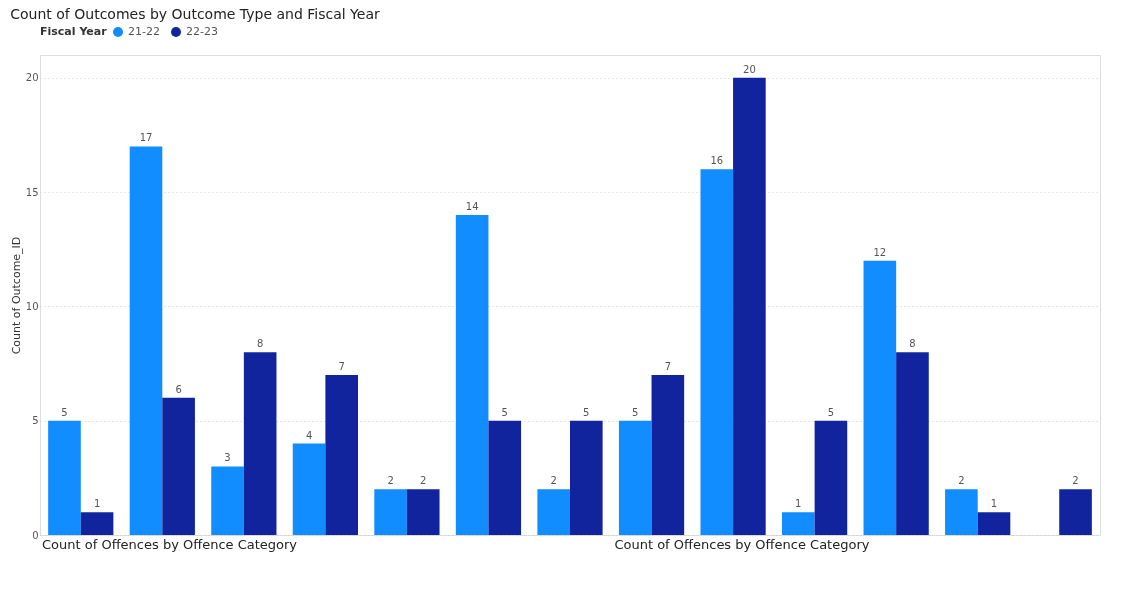 The width and height of the screenshot is (1124, 595). Describe the element at coordinates (16, 295) in the screenshot. I see `y-axis-title: Count of Outcome_ID` at that location.